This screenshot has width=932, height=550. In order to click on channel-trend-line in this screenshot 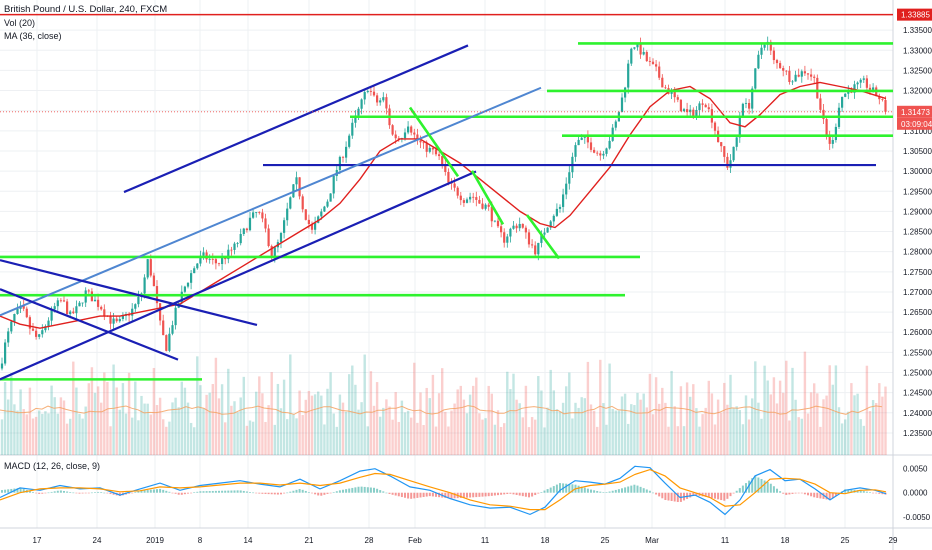, I will do `click(89, 324)`.